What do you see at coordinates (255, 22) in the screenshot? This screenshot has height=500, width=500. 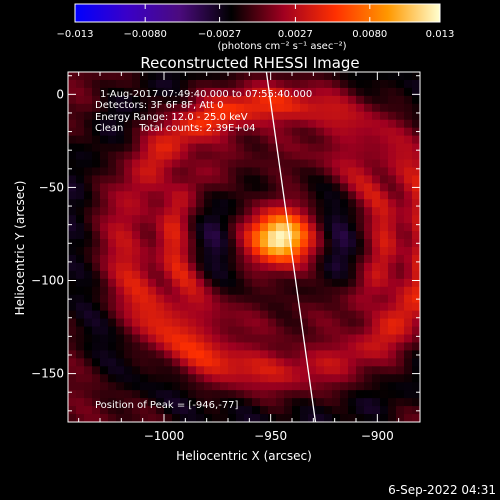 I see `colorbar-ticks: −0.013 −0.0080 −0.0027 0.0027 0.0080 0.013` at bounding box center [255, 22].